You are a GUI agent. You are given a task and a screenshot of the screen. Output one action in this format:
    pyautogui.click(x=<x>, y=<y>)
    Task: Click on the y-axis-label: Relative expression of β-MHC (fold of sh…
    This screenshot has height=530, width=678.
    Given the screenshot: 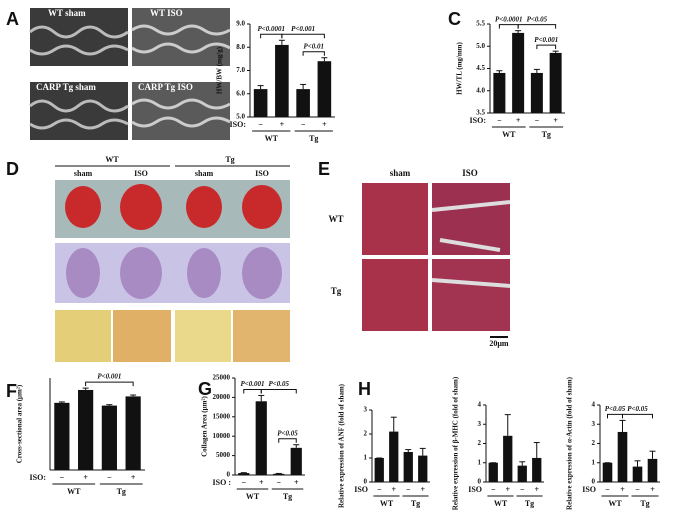 What is the action you would take?
    pyautogui.click(x=456, y=443)
    